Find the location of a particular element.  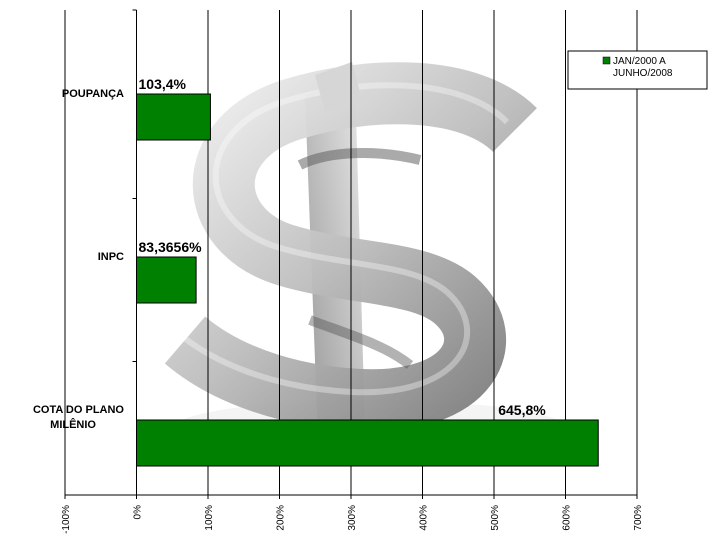

x-tick-label: 0% is located at coordinates (138, 512).